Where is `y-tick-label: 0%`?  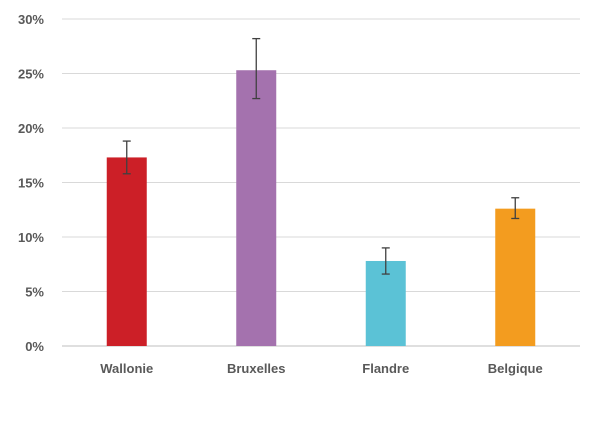 y-tick-label: 0% is located at coordinates (34, 346).